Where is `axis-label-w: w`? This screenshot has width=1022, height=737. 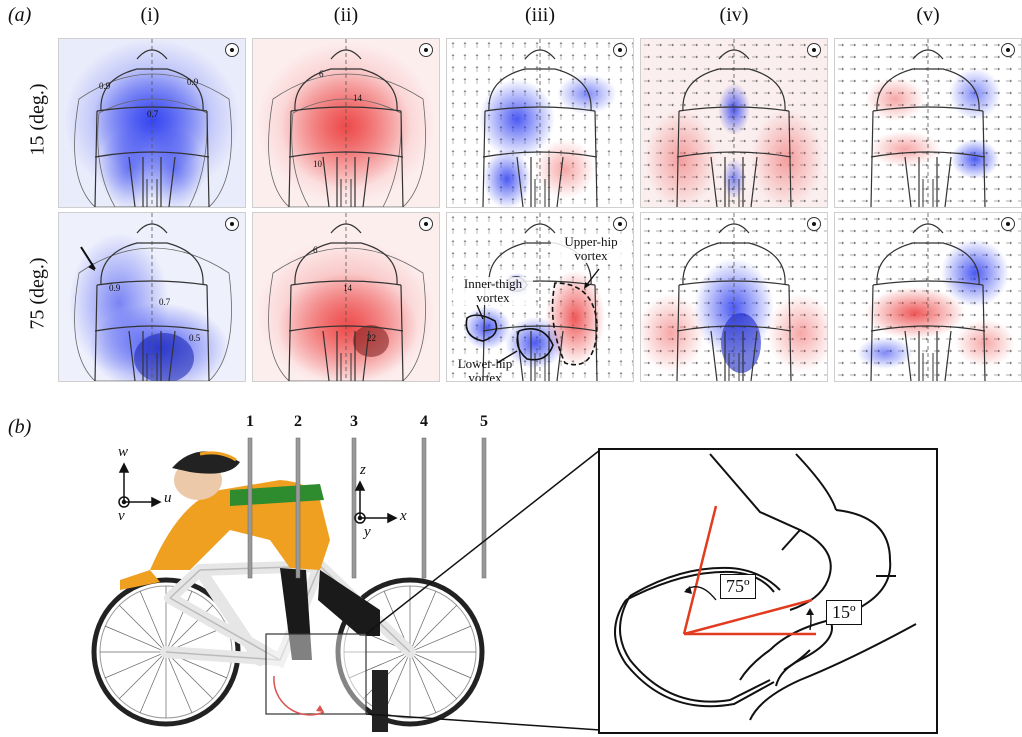 axis-label-w: w is located at coordinates (123, 452).